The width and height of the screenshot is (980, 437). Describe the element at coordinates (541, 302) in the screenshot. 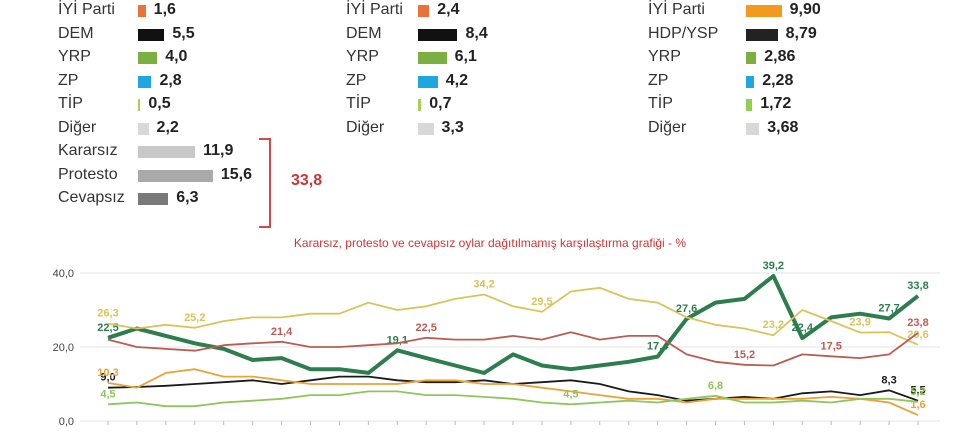

I see `data-label: 29,5` at that location.